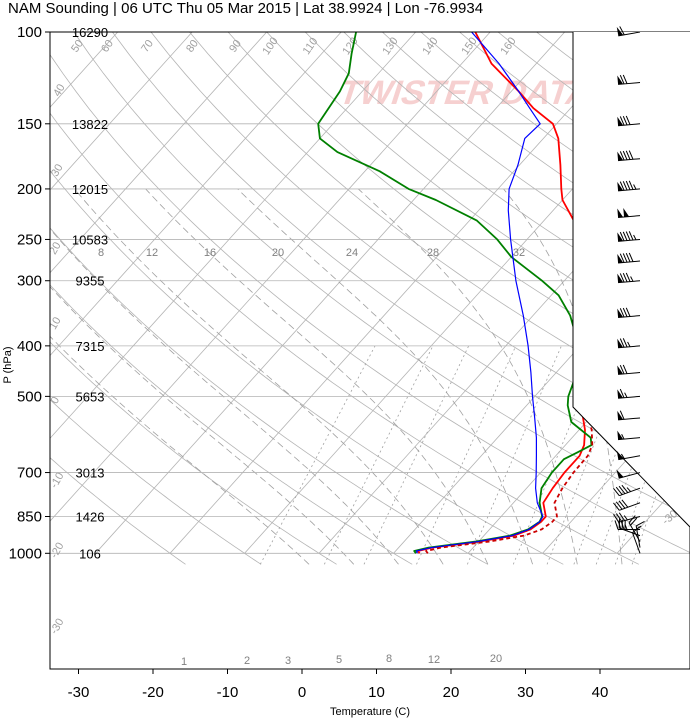  I want to click on height-label: 9355, so click(90, 281).